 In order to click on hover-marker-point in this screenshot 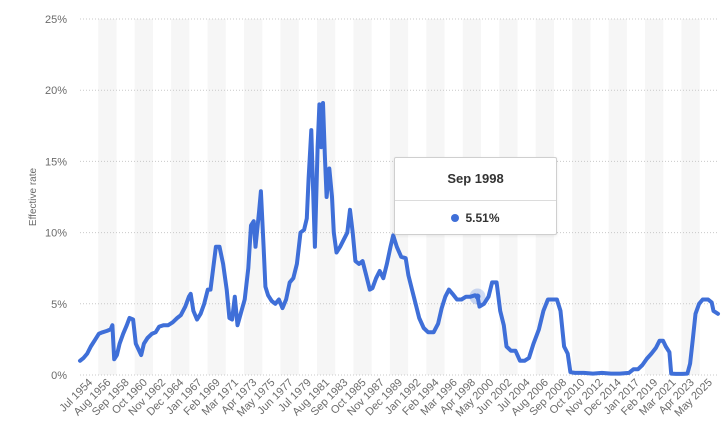, I will do `click(477, 296)`.